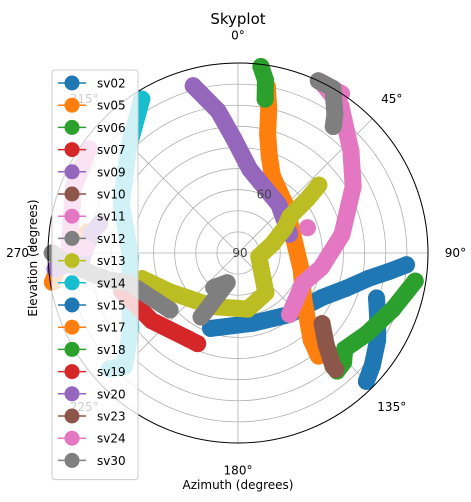  I want to click on legend-label: sv11, so click(111, 217).